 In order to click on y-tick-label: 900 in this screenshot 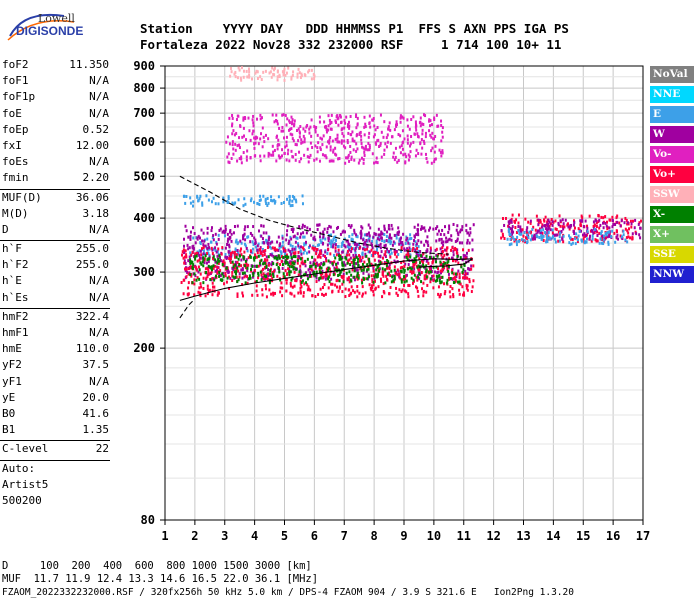, I will do `click(144, 66)`.